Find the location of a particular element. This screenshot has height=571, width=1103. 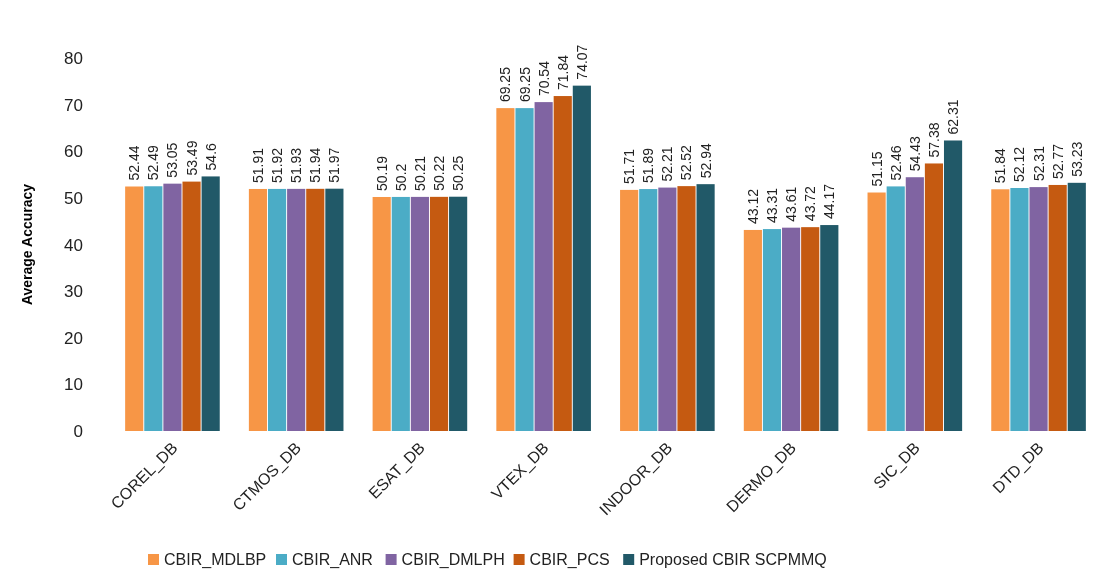

legend-label: Proposed CBIR SCPMMQ is located at coordinates (733, 559).